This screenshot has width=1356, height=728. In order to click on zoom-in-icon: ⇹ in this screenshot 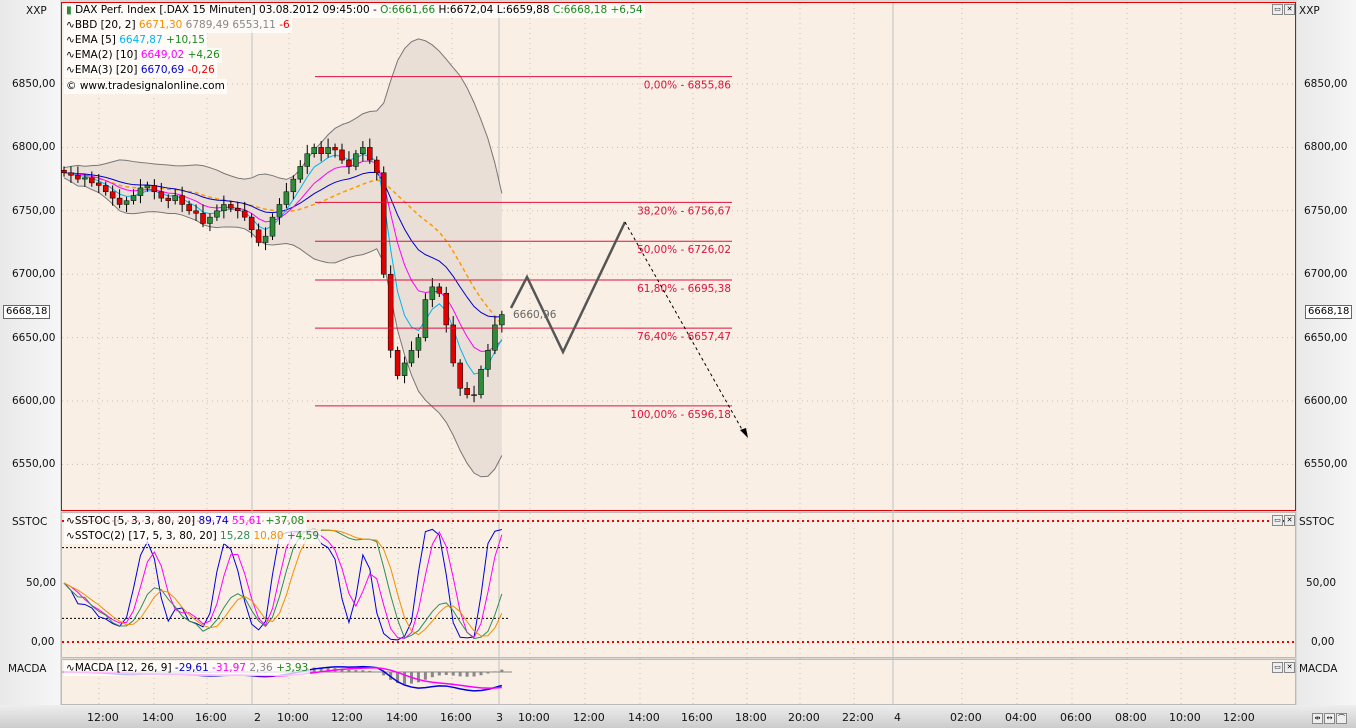, I will do `click(1317, 718)`.